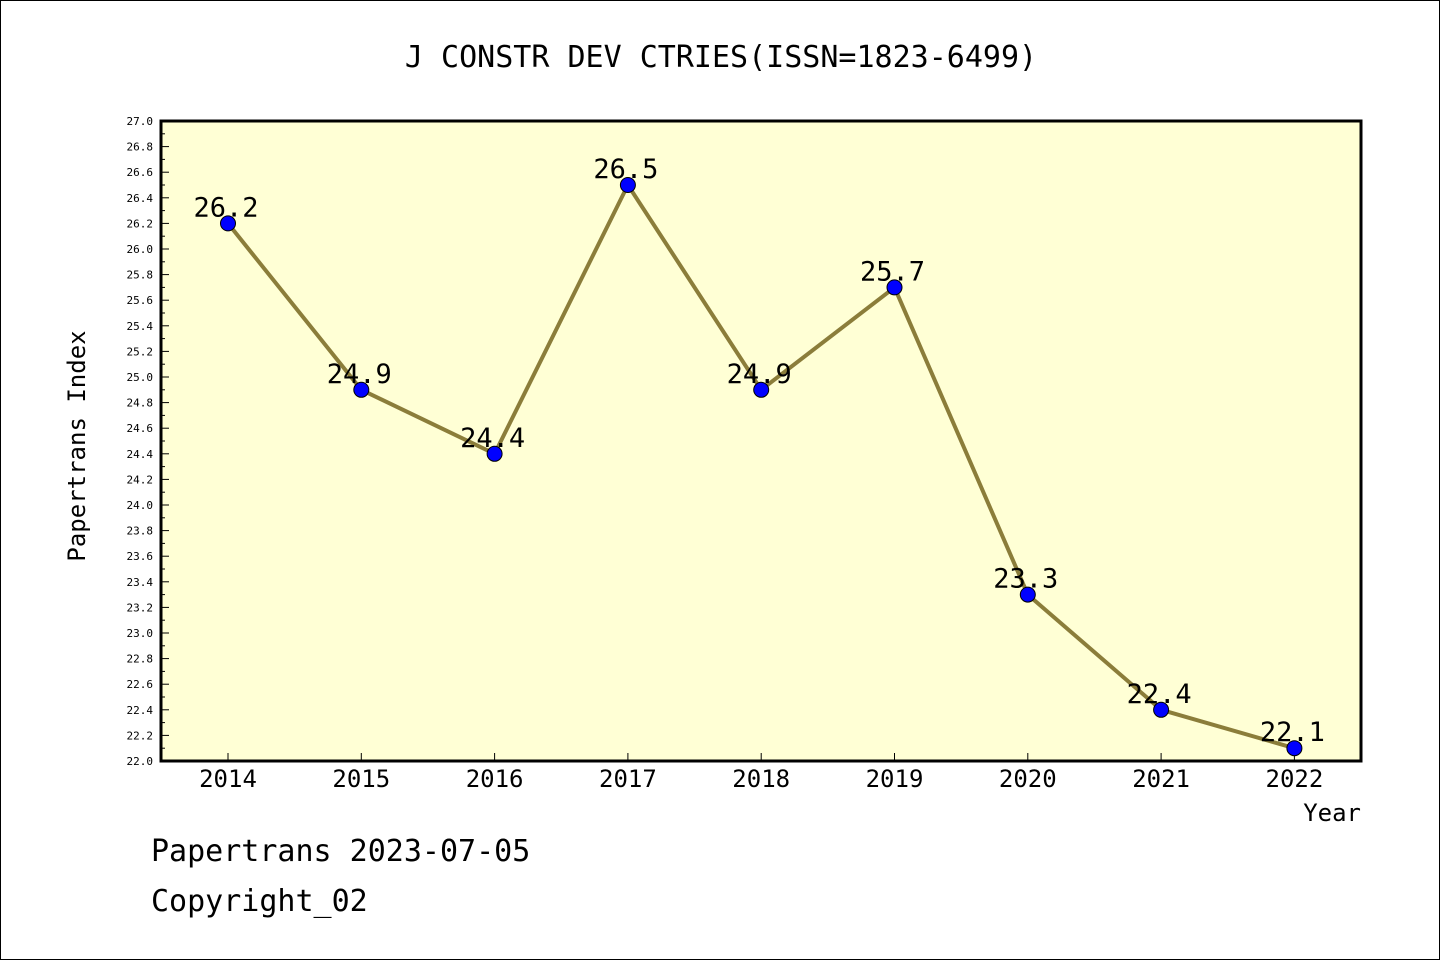 The height and width of the screenshot is (960, 1440). What do you see at coordinates (761, 779) in the screenshot?
I see `x-tick-label: 2018` at bounding box center [761, 779].